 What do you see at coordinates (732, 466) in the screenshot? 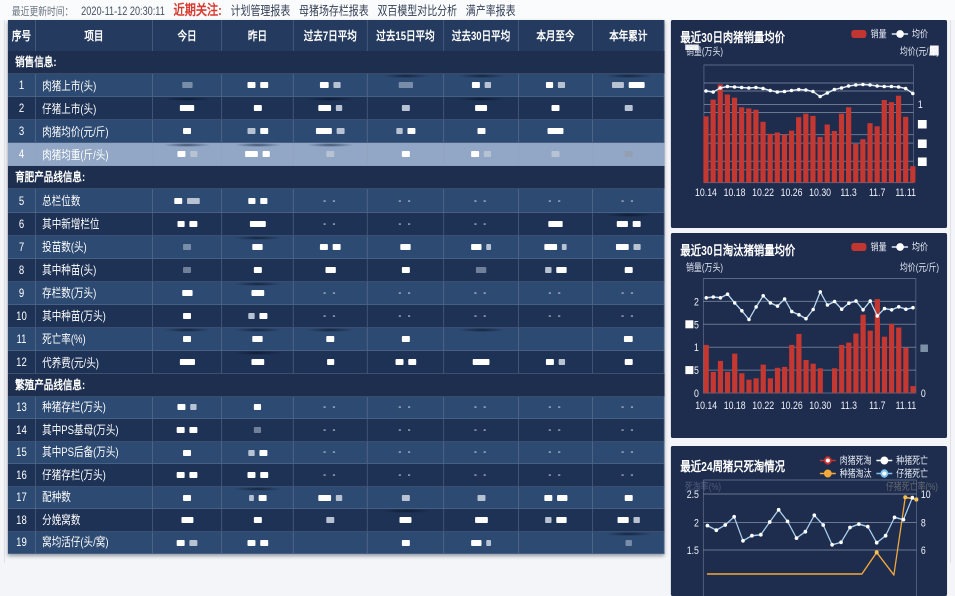
I see `svg-text: 最近24周猪只死淘情况` at bounding box center [732, 466].